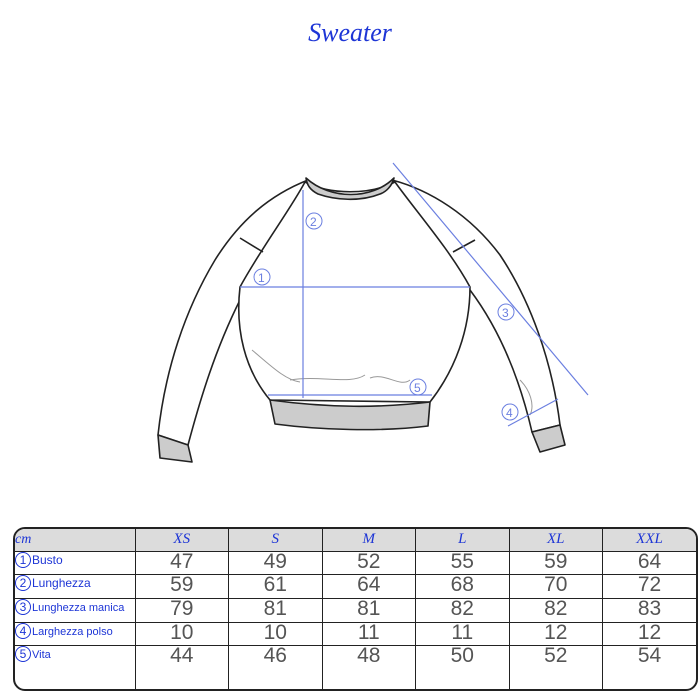  Describe the element at coordinates (23, 630) in the screenshot. I see `number-circle-icon: 4` at that location.